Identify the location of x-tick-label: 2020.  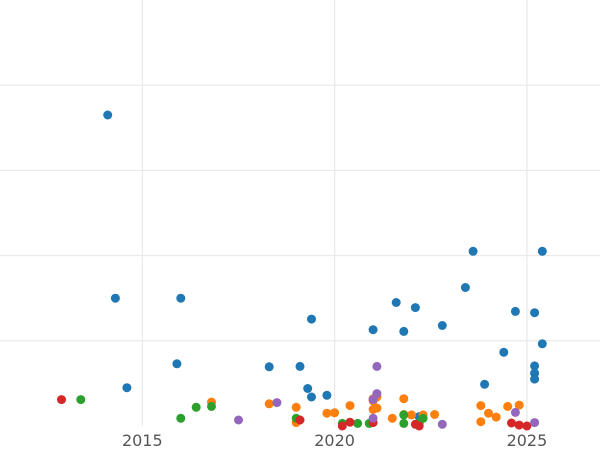
(334, 440).